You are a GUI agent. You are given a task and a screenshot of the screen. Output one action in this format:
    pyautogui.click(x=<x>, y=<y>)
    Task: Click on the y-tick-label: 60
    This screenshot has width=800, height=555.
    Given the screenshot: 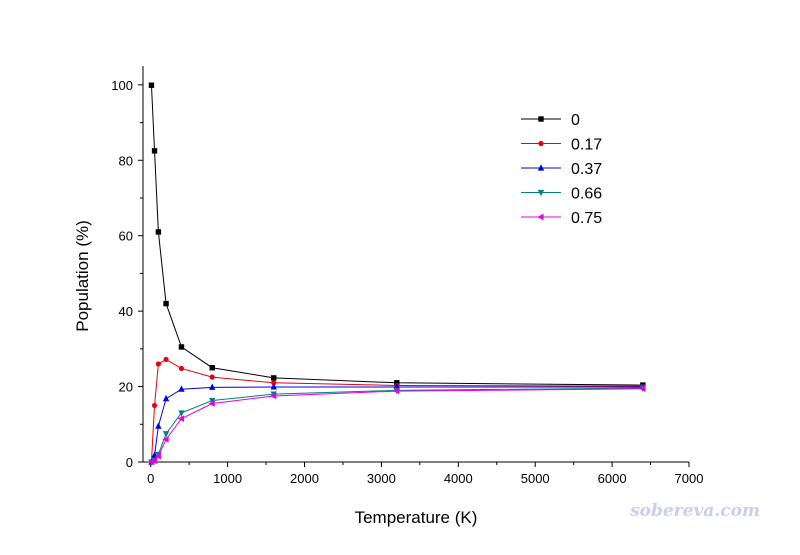 What is the action you would take?
    pyautogui.click(x=126, y=236)
    